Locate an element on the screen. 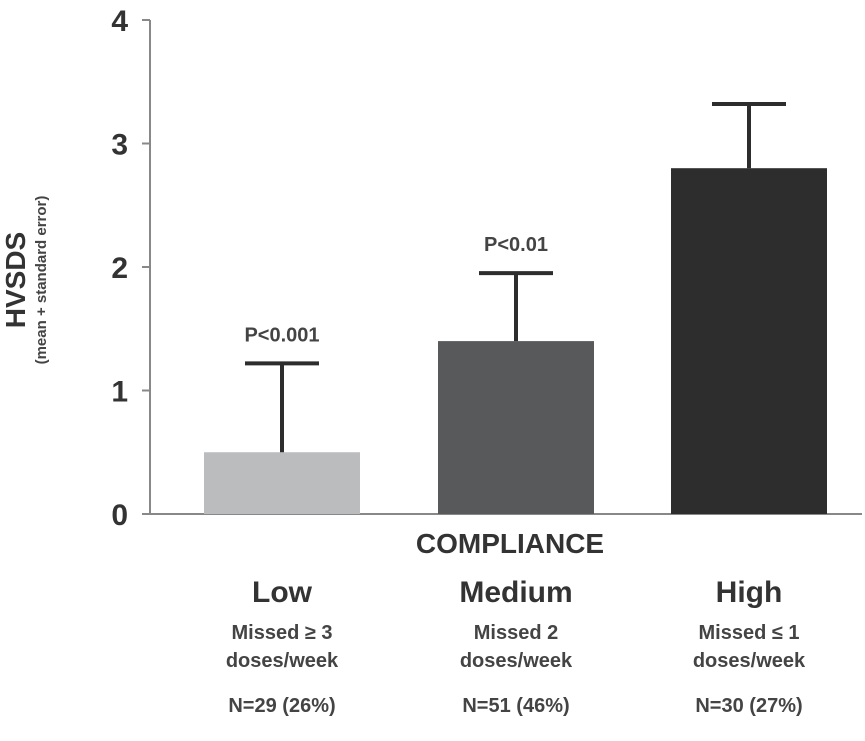 The image size is (865, 741). category-name: Medium is located at coordinates (516, 592).